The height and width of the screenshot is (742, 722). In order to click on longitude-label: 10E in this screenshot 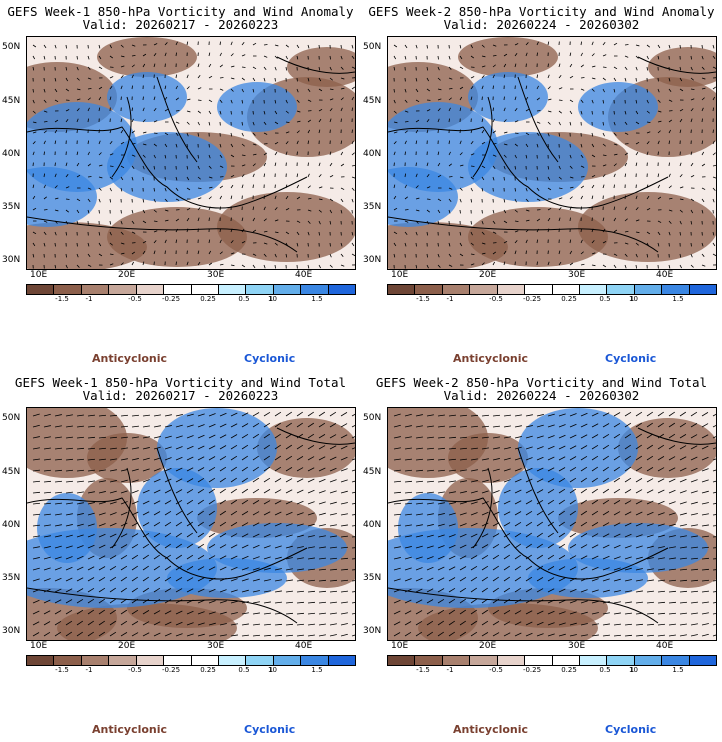, I will do `click(39, 275)`.